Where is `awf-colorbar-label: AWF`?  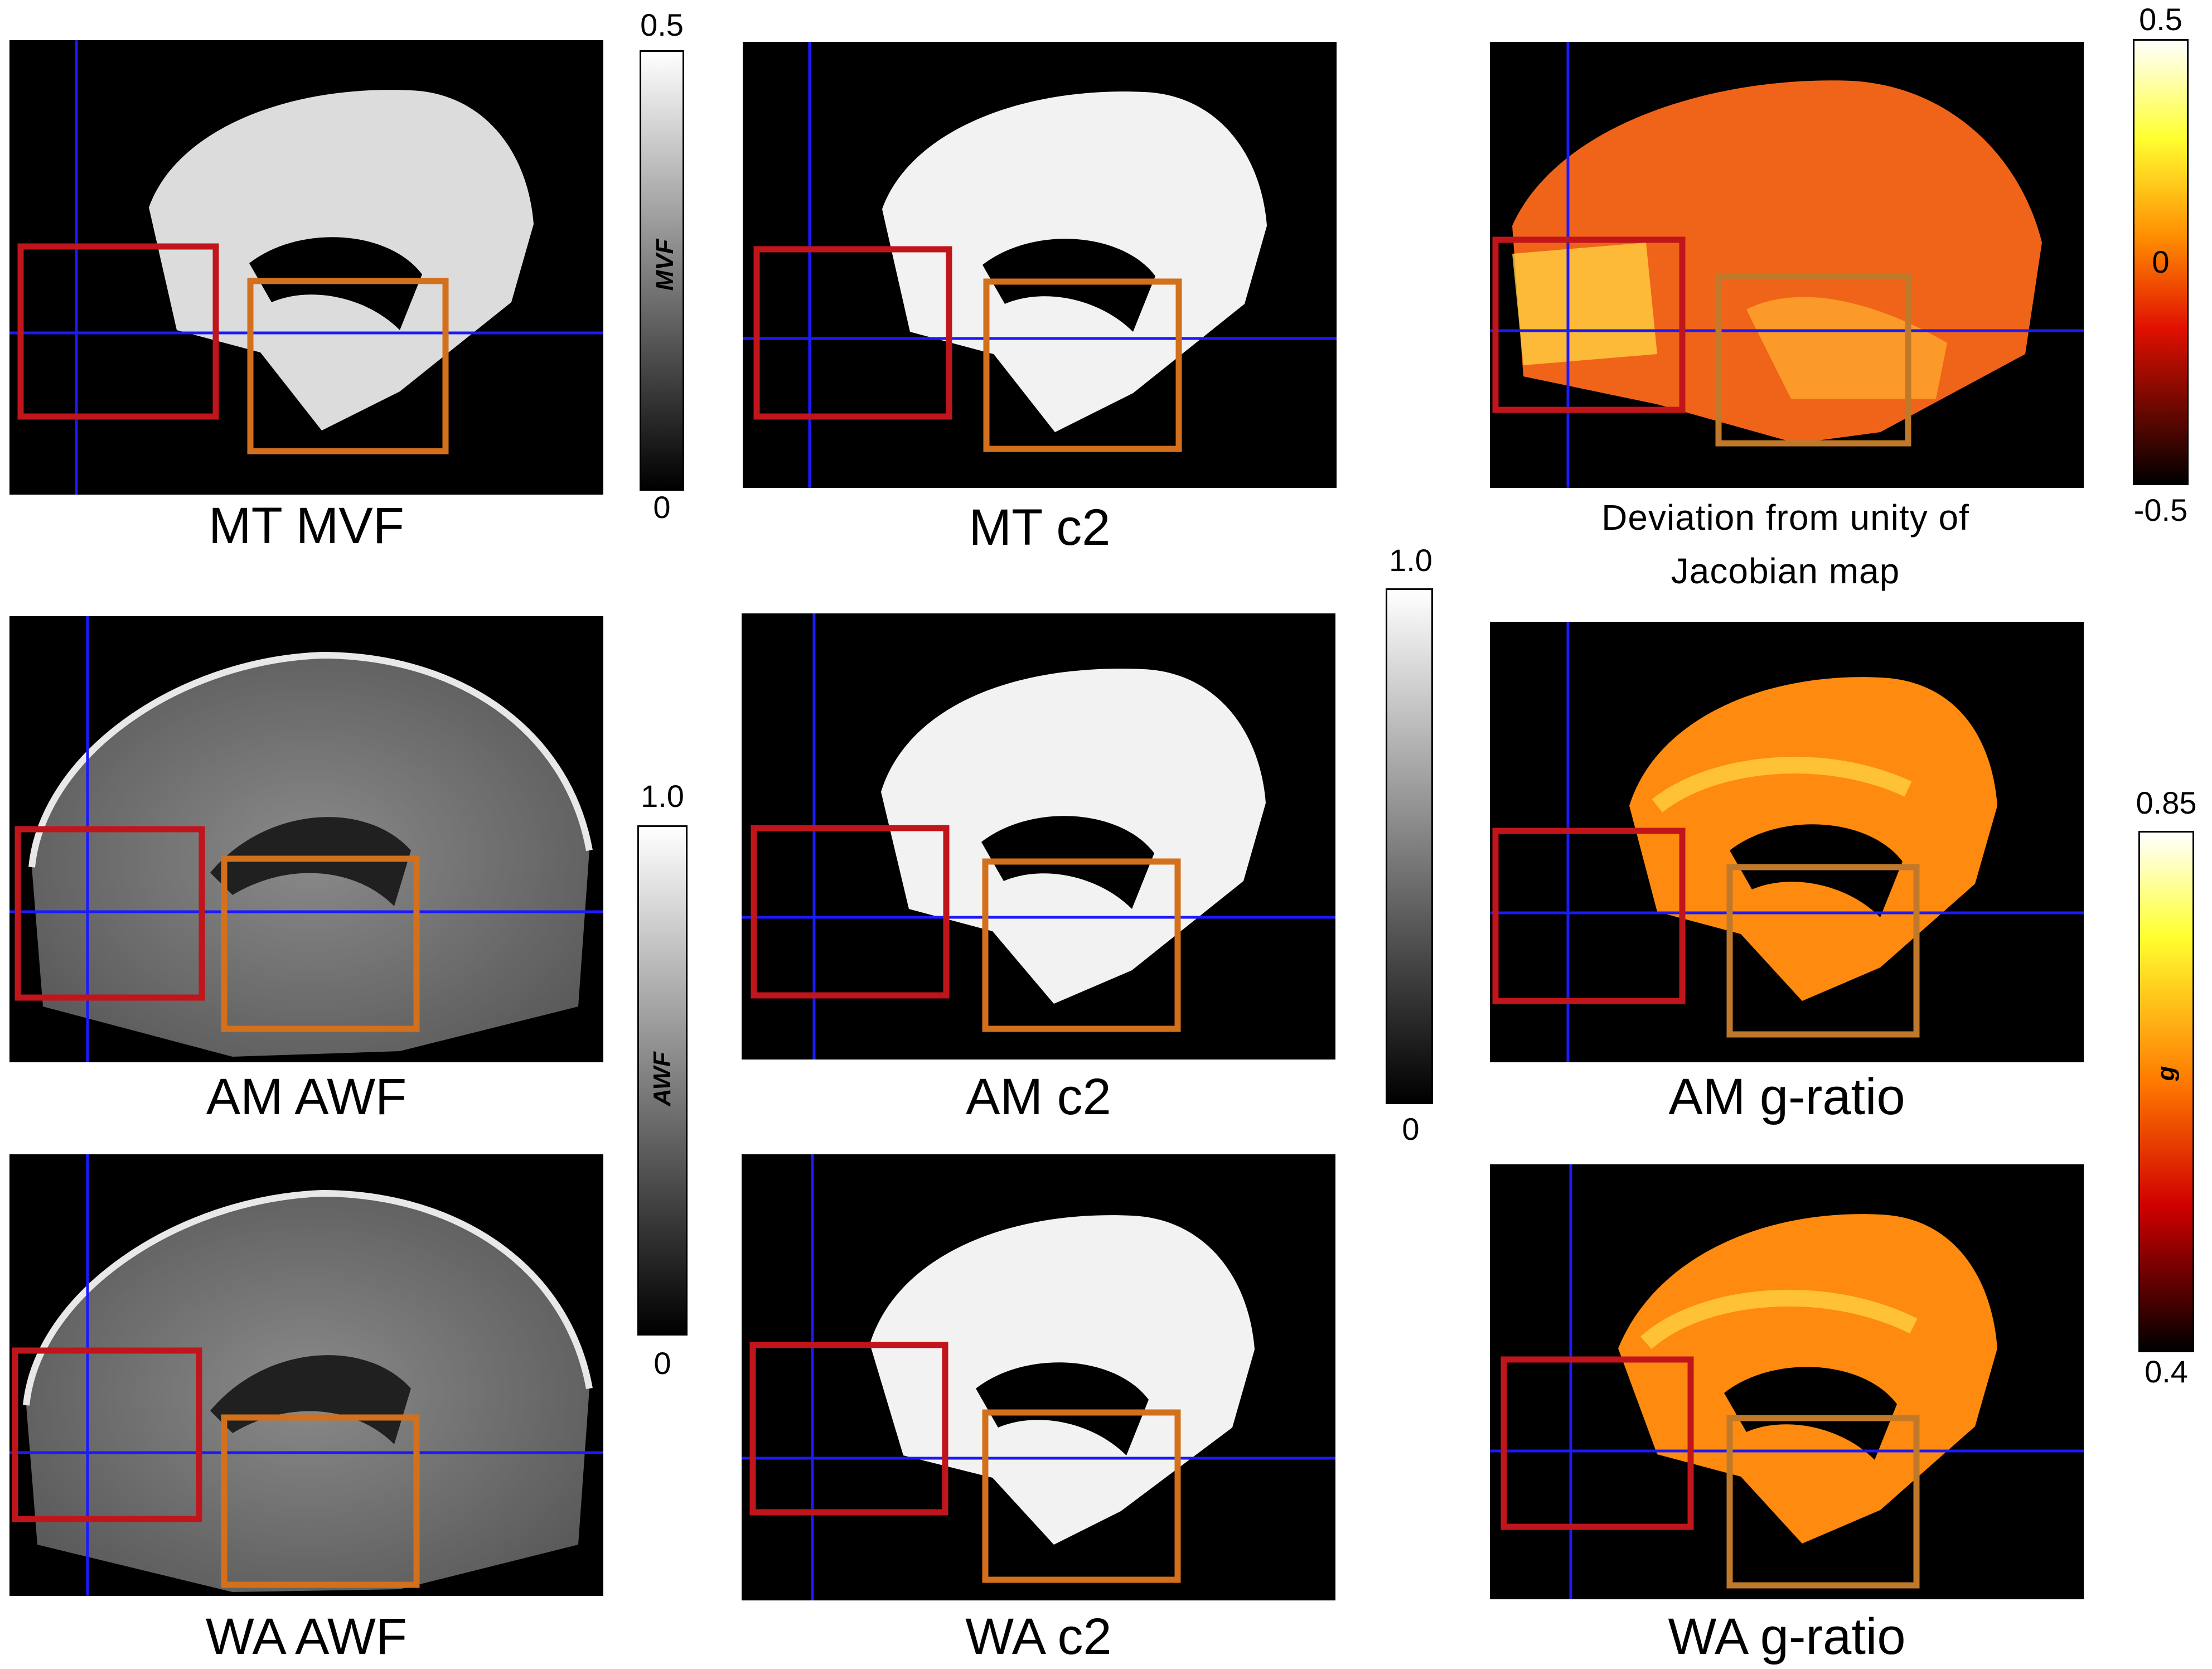 awf-colorbar-label: AWF is located at coordinates (662, 1079).